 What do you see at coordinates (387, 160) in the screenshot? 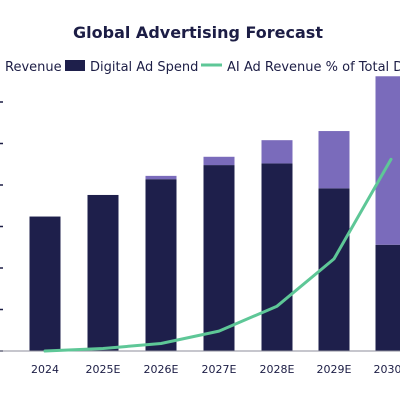
I see `bar-ai-ad-revenue-2030e` at bounding box center [387, 160].